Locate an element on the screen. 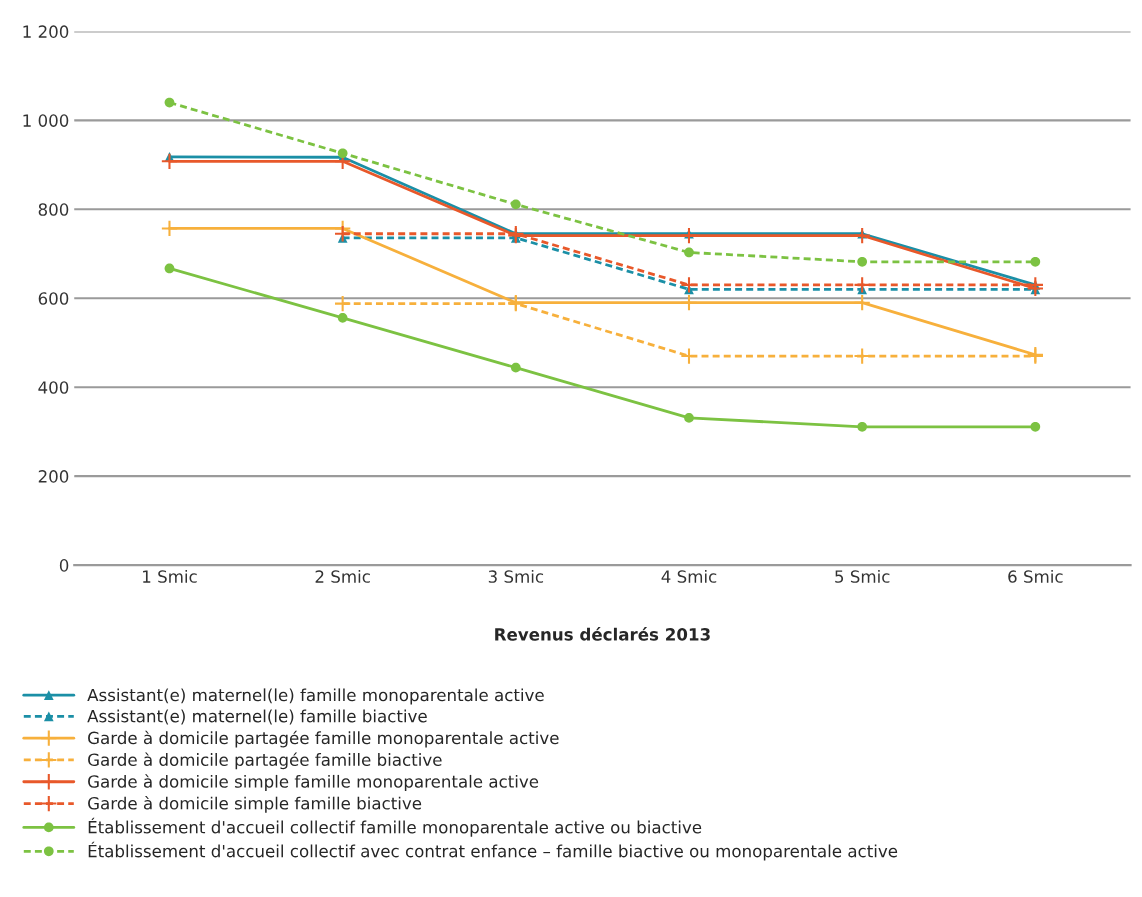 The height and width of the screenshot is (897, 1142). x-tick-label: 5 Smic is located at coordinates (862, 576).